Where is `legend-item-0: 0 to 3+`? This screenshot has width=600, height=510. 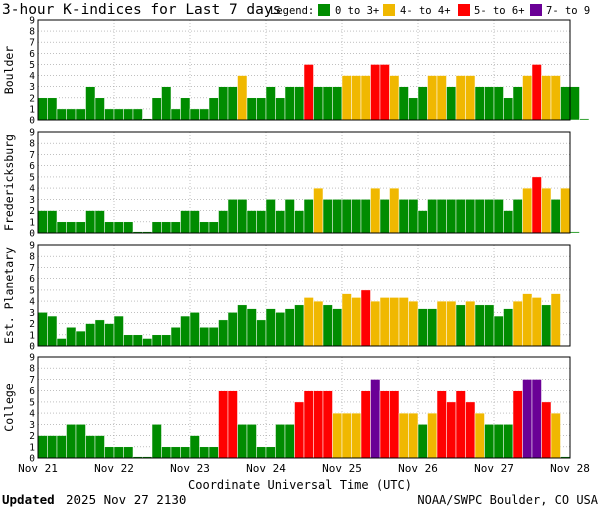 legend-item-0: 0 to 3+ is located at coordinates (348, 10).